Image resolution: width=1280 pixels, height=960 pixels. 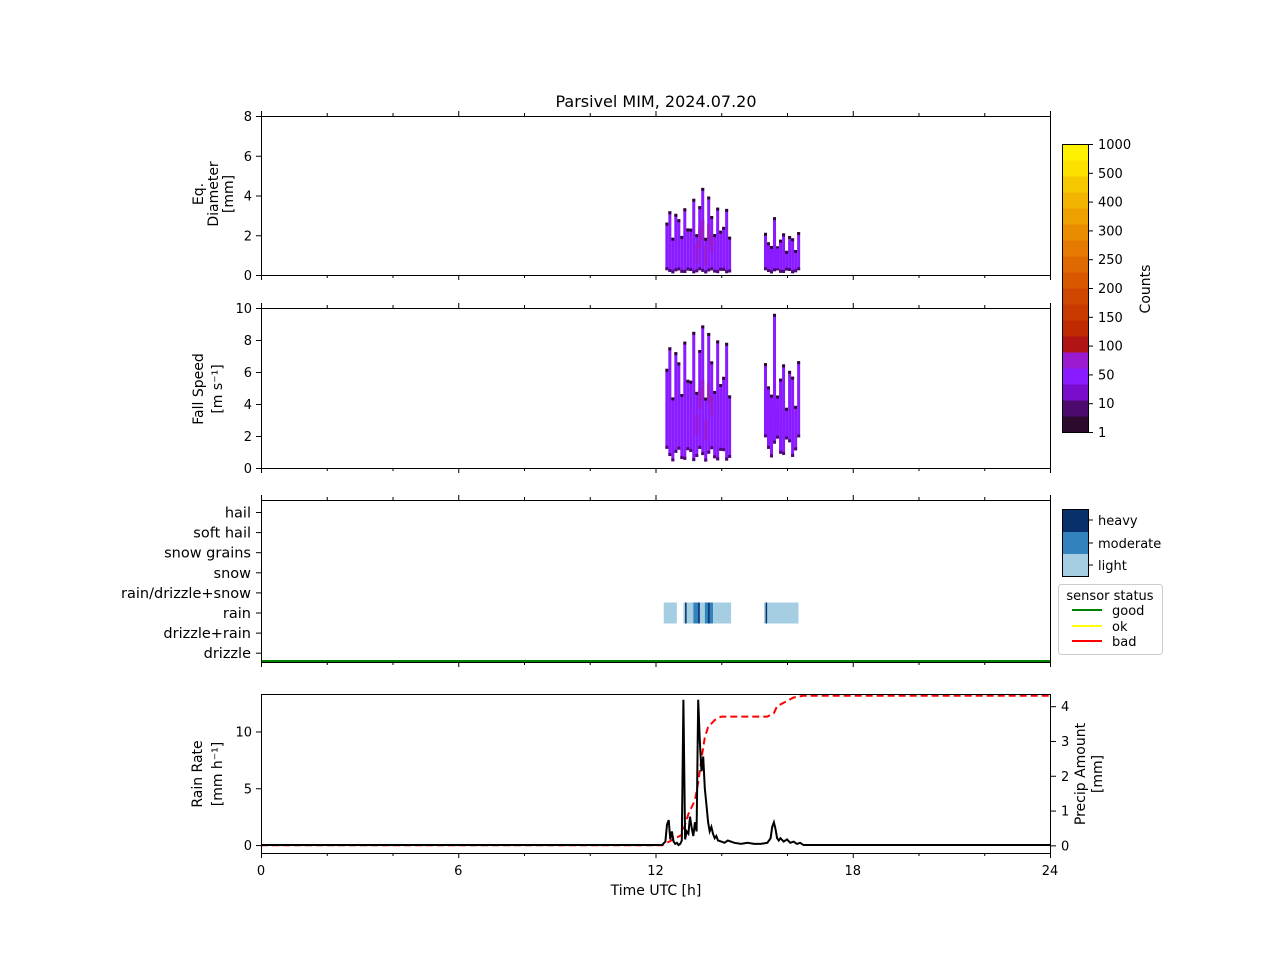 I want to click on precip-type-segment, so click(x=781, y=613).